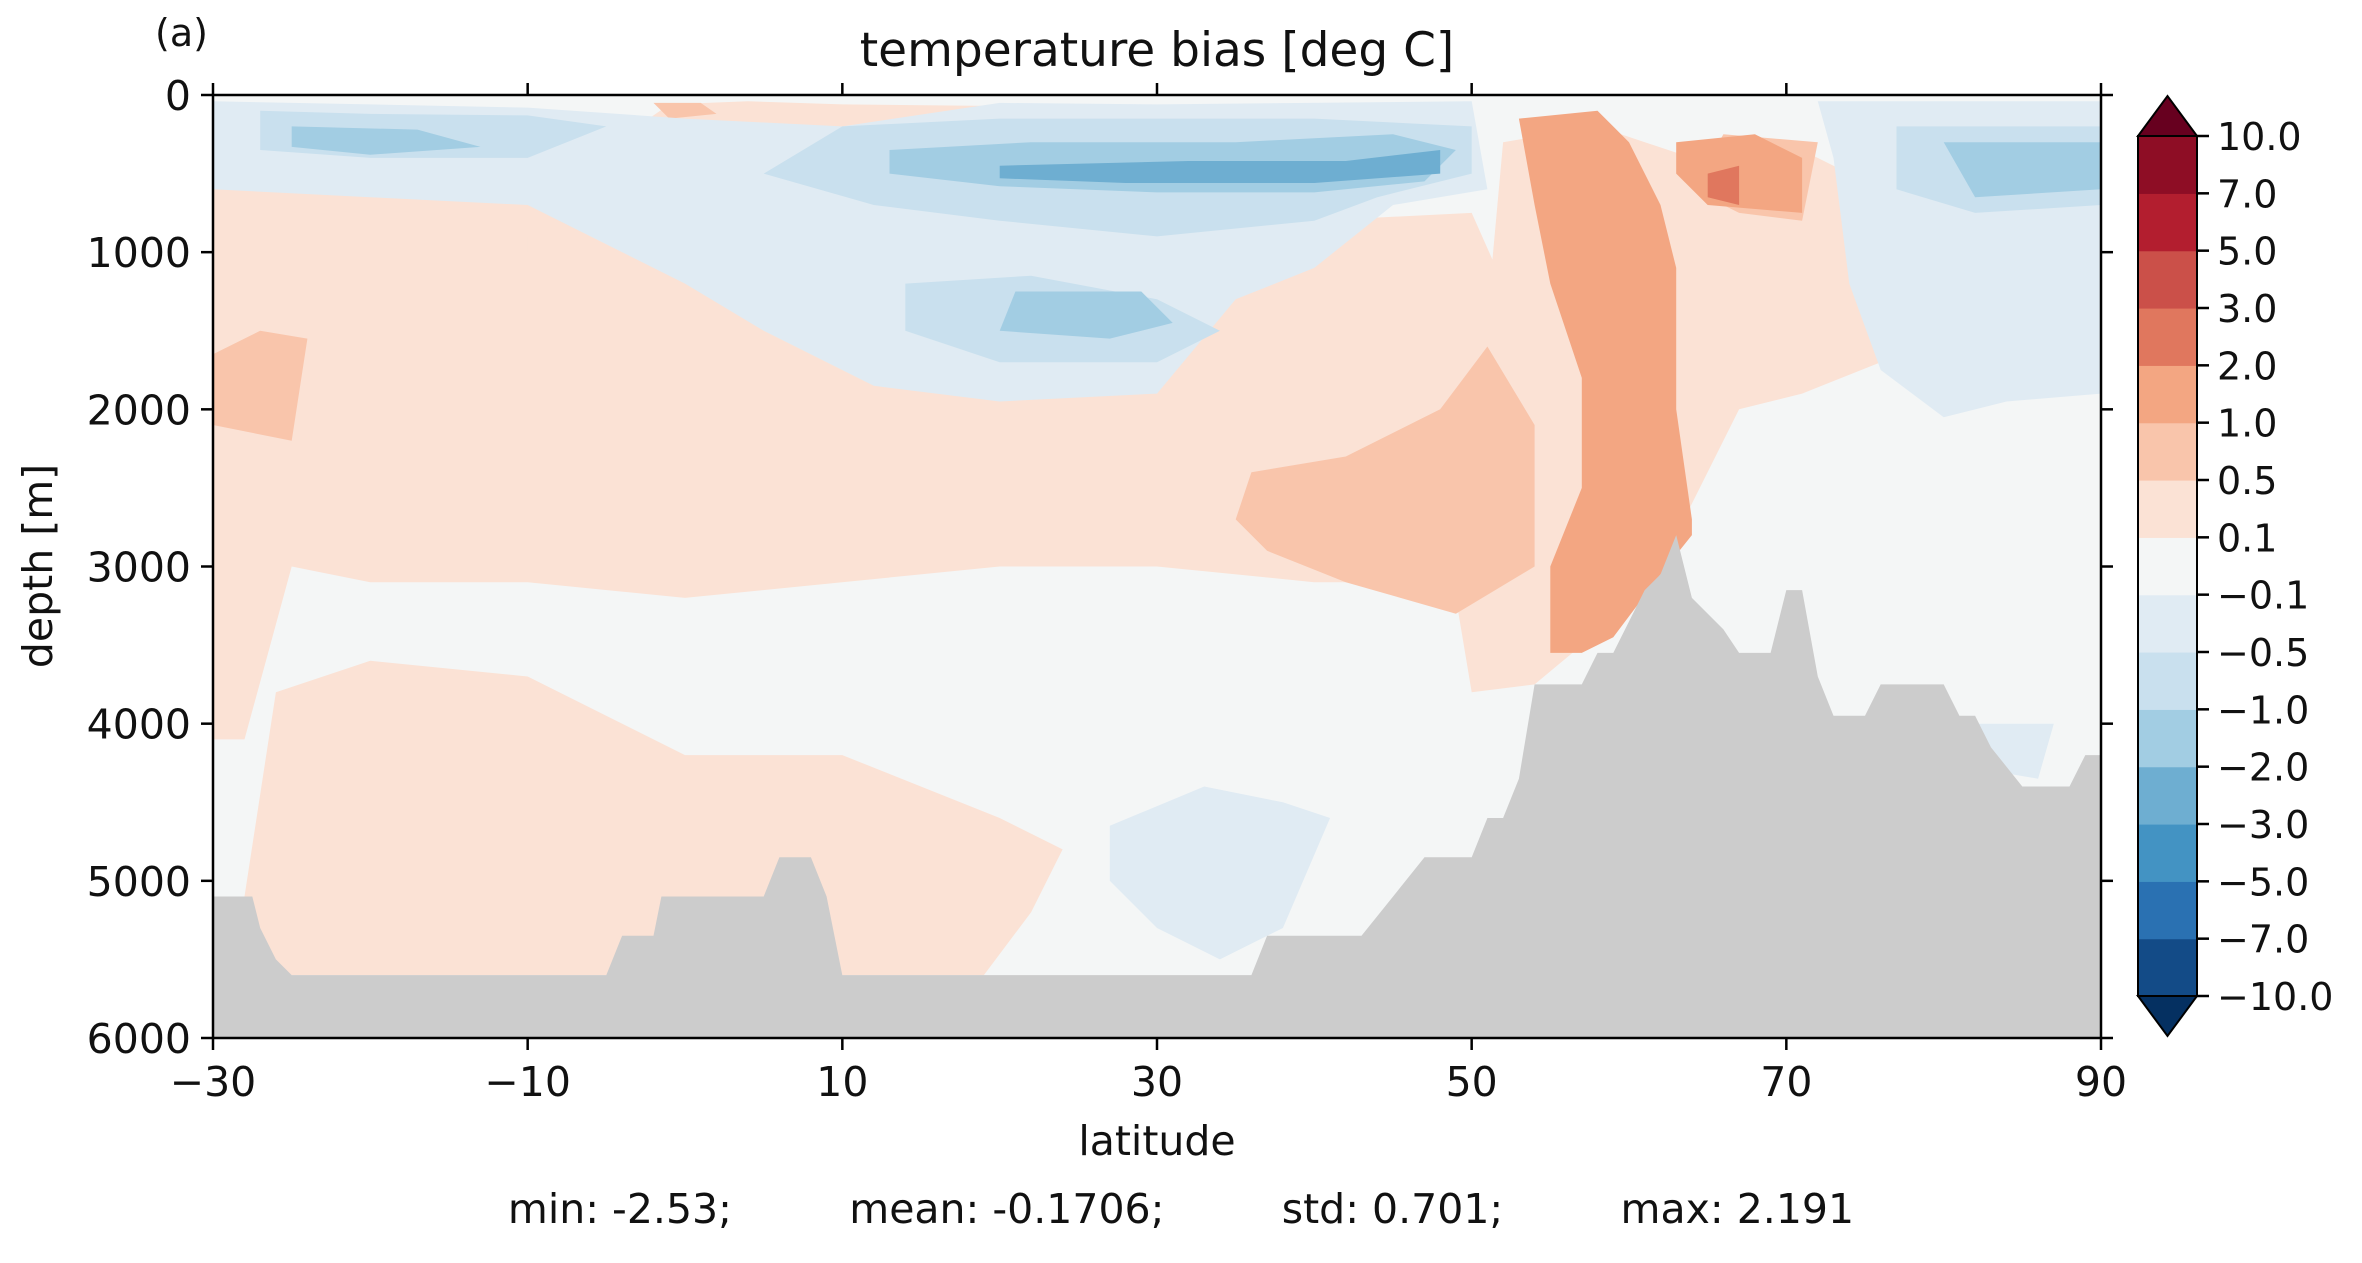 This screenshot has height=1263, width=2362. Describe the element at coordinates (2247, 481) in the screenshot. I see `colorbar-tick-label: 0.5` at that location.